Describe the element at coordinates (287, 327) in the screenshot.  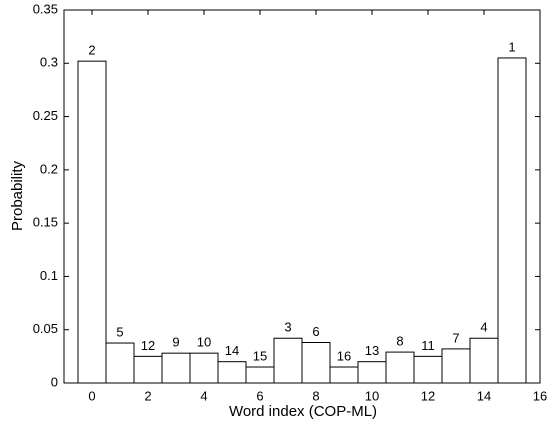
I see `bar-annotation: 3` at that location.